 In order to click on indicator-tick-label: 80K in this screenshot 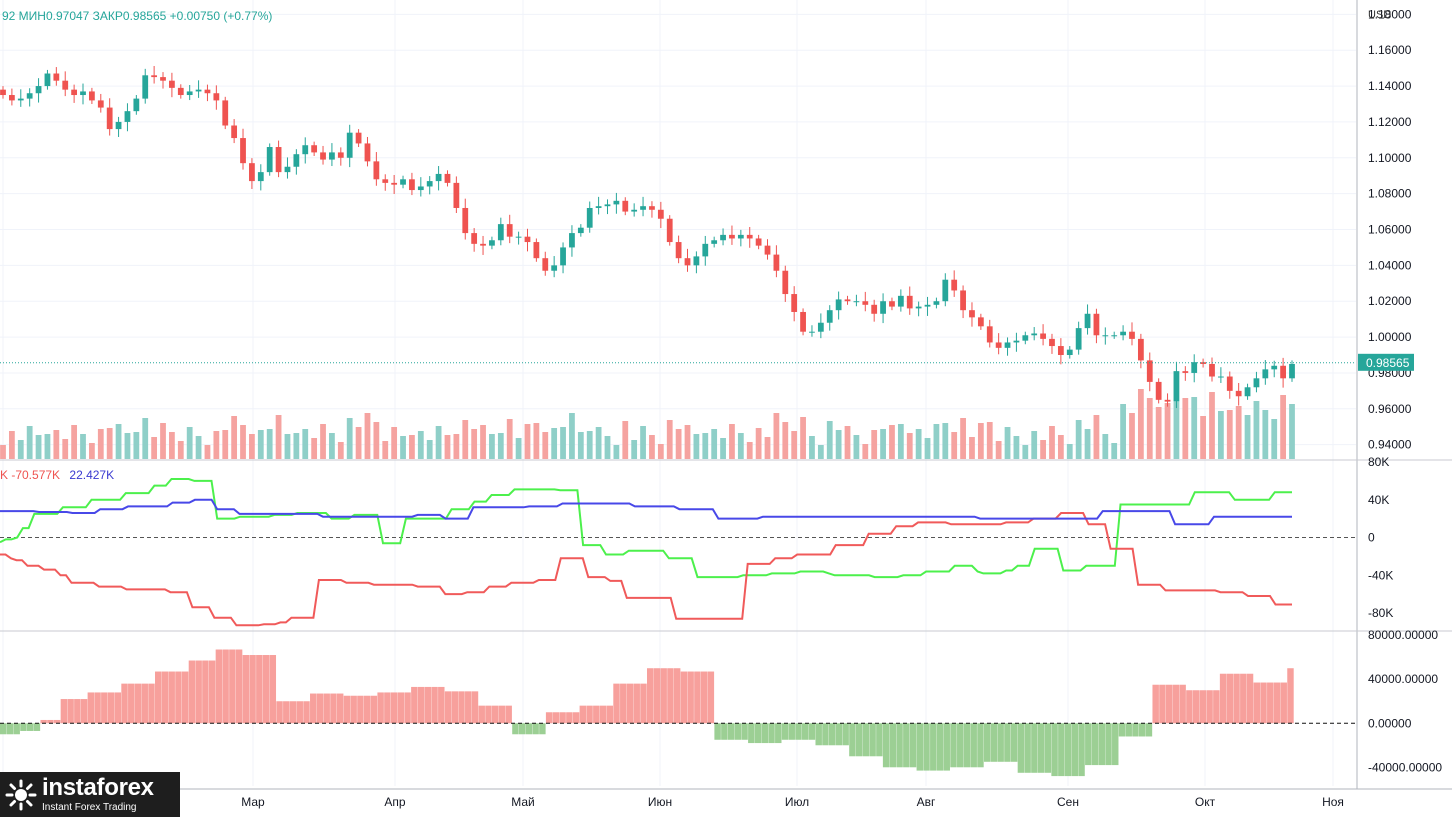, I will do `click(1378, 462)`.